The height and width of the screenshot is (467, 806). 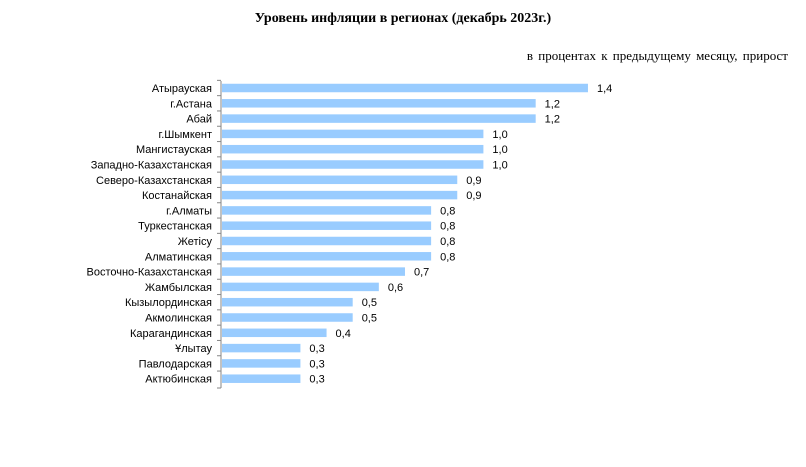 What do you see at coordinates (177, 196) in the screenshot?
I see `category-label: Костанайская` at bounding box center [177, 196].